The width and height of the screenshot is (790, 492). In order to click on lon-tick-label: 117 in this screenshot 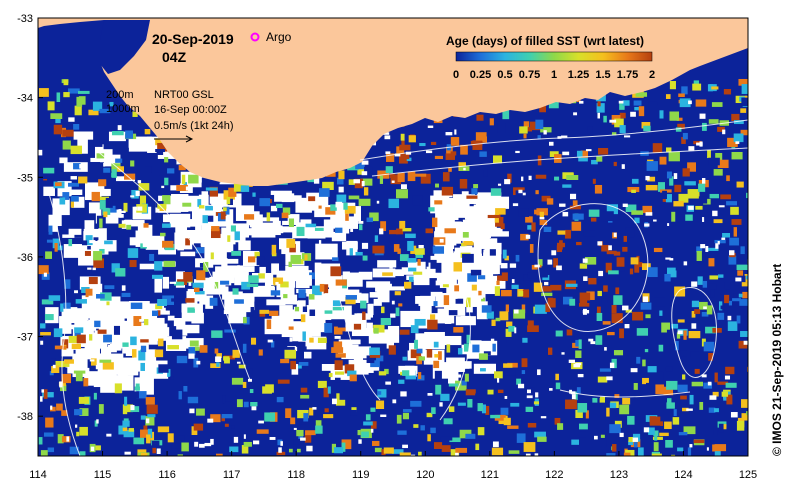, I will do `click(232, 475)`.